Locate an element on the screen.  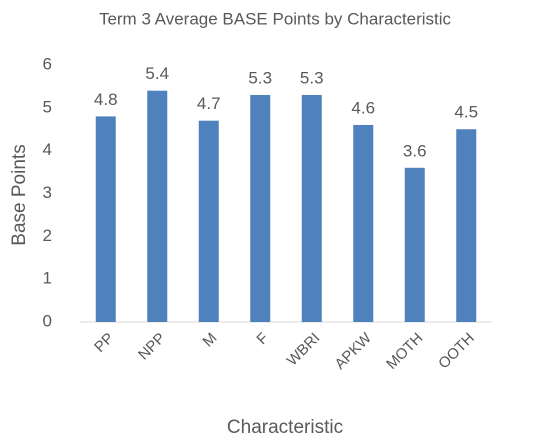
y-tick-label: 4 is located at coordinates (47, 149).